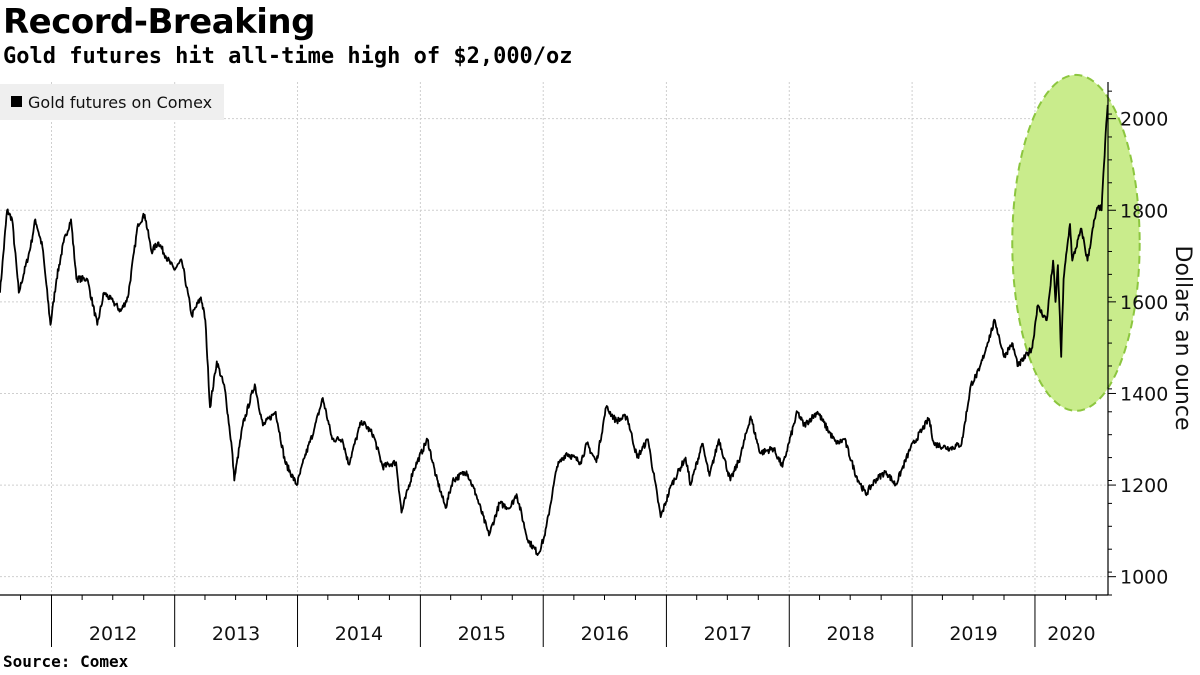  Describe the element at coordinates (1071, 634) in the screenshot. I see `x-tick-label: 2020` at that location.